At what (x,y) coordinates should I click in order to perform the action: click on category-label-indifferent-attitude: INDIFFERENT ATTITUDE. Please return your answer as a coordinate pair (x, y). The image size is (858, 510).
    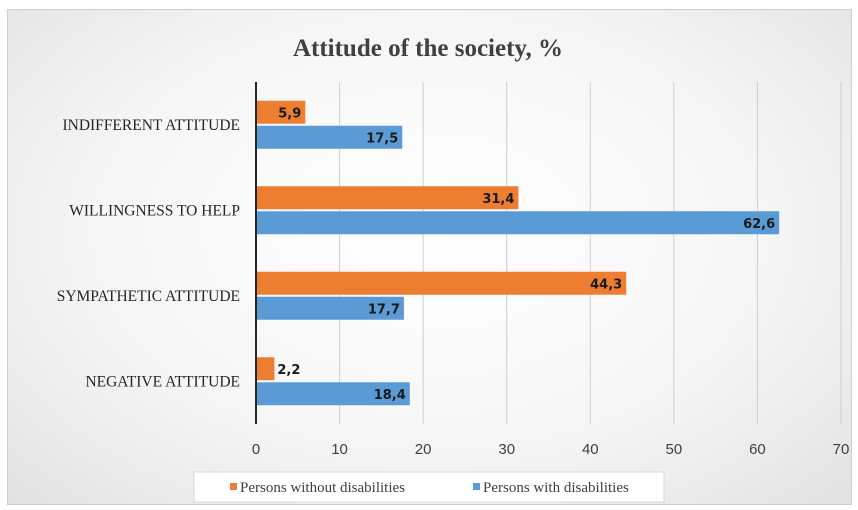
    Looking at the image, I should click on (151, 125).